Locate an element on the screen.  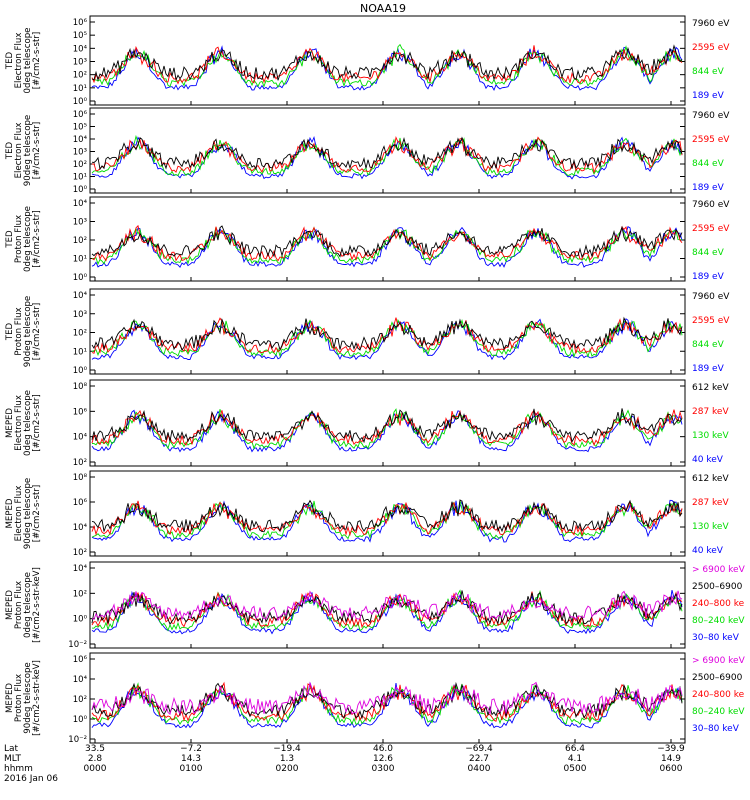
chart-title: NOAA19 is located at coordinates (383, 8).